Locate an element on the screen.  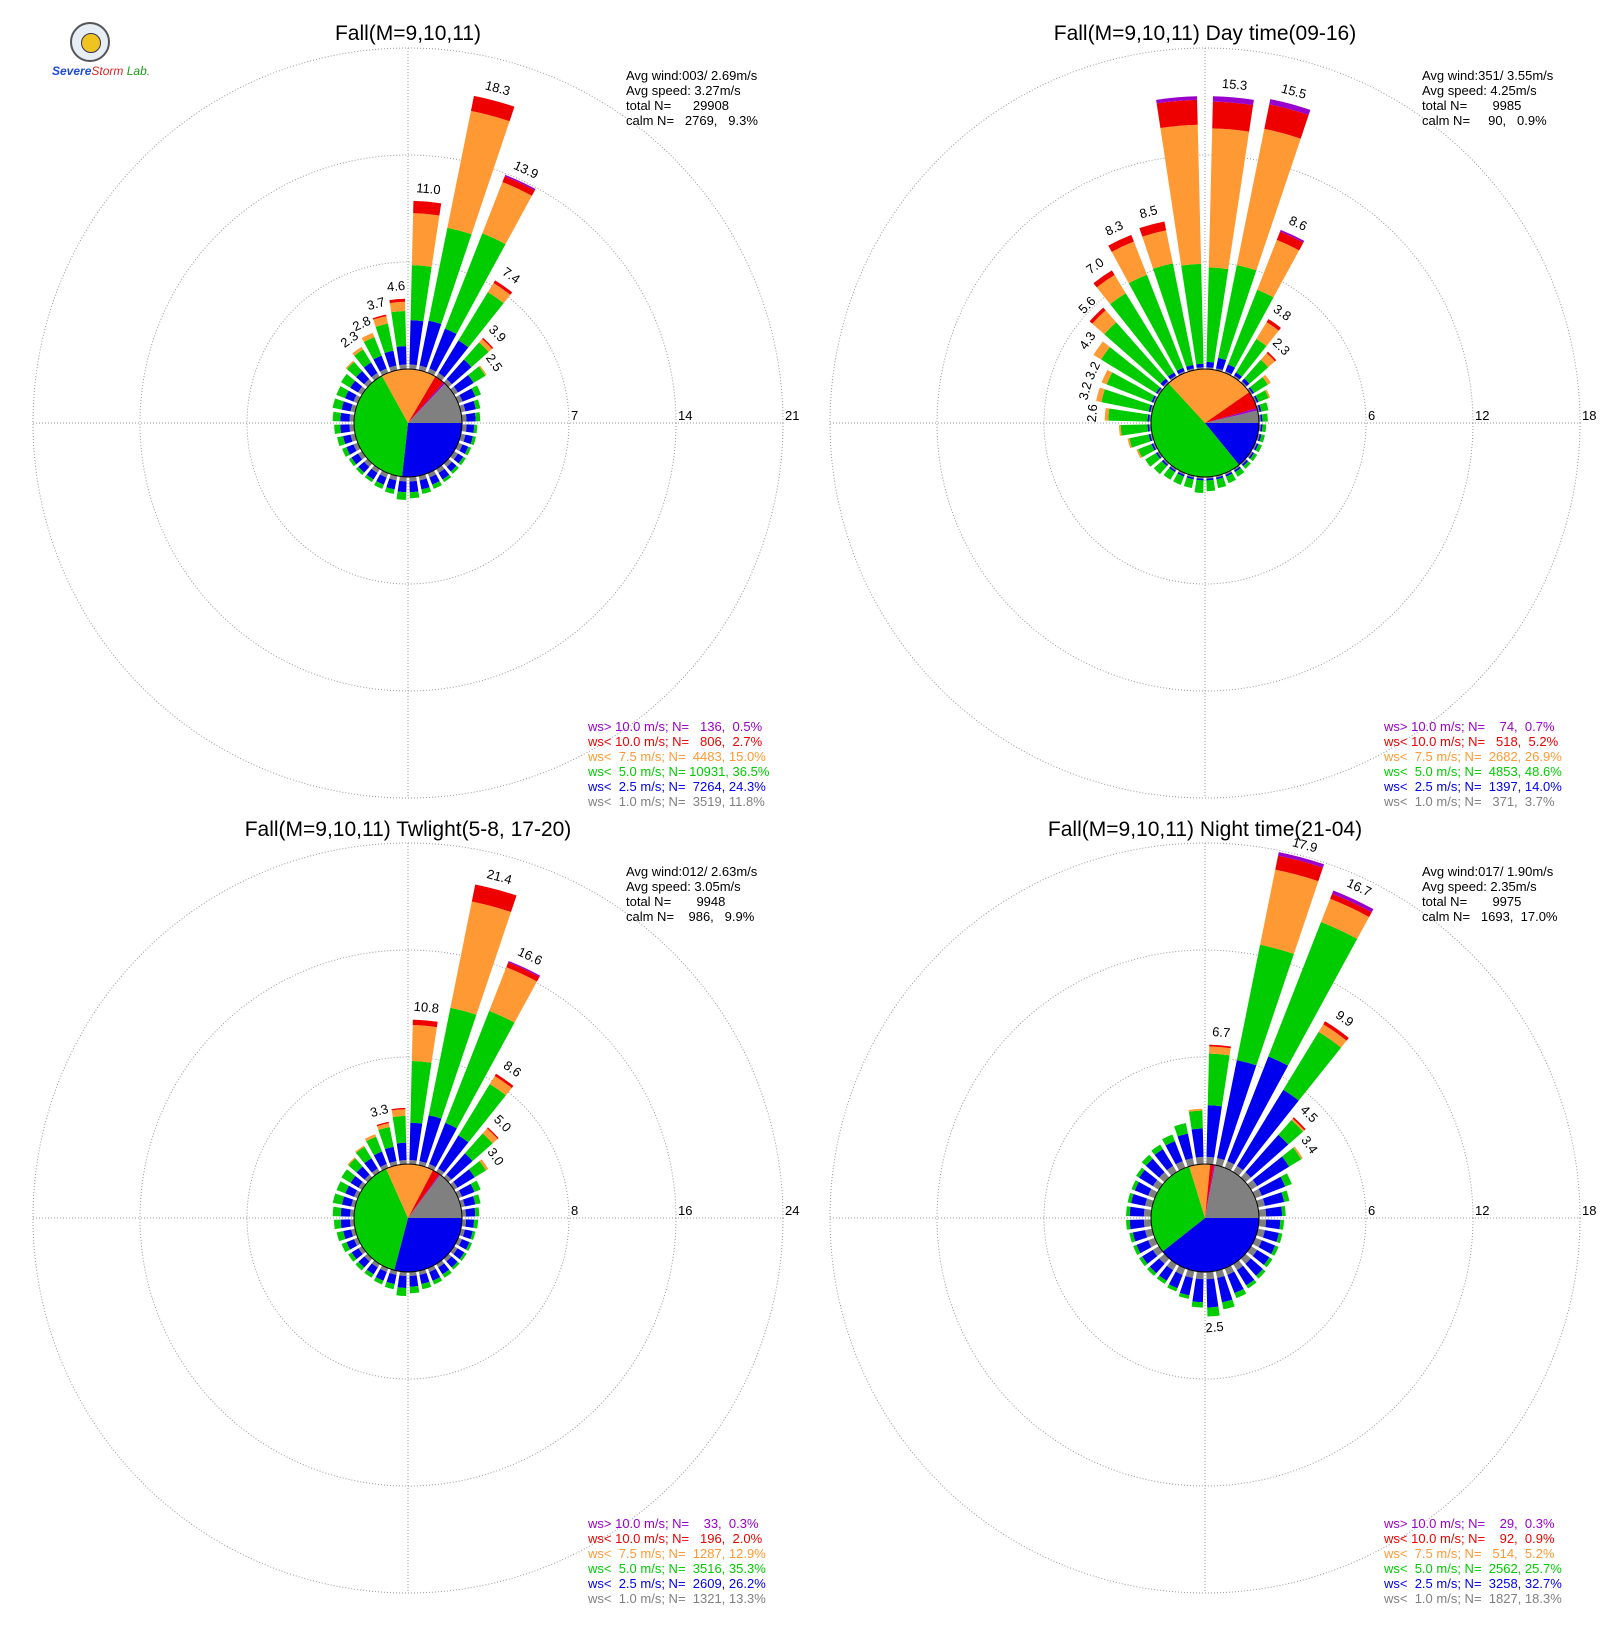
legend-entry: ws< 5.0 m/s; N= 10931, 36.5% is located at coordinates (678, 771).